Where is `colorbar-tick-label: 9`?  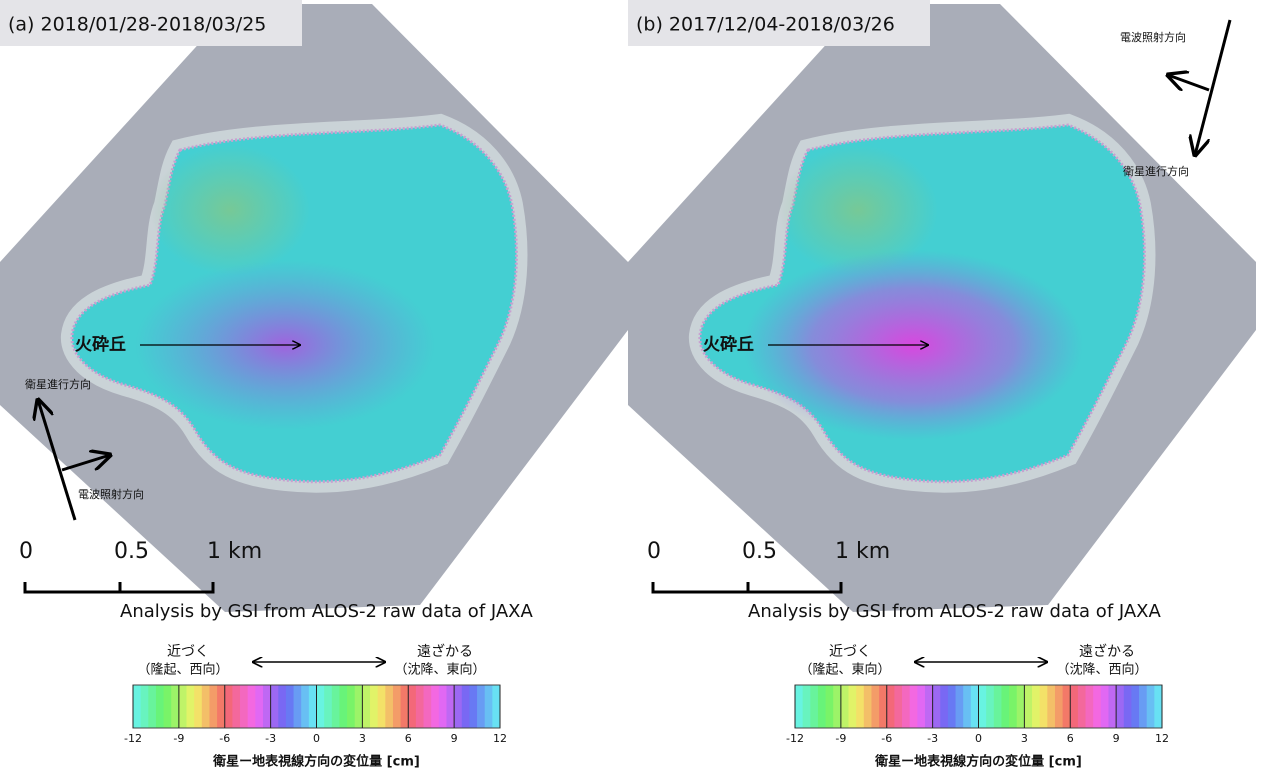 colorbar-tick-label: 9 is located at coordinates (1116, 738).